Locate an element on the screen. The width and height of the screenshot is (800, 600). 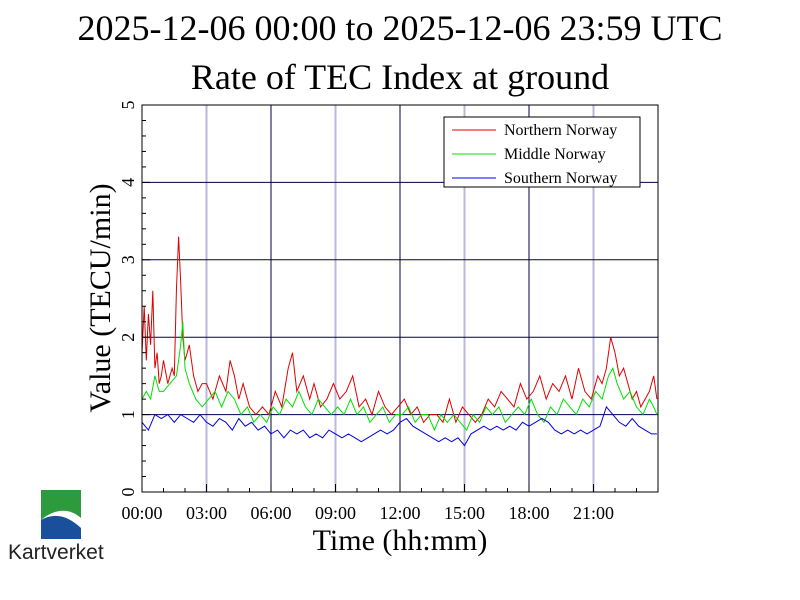
kartverket-logo-icon is located at coordinates (61, 514).